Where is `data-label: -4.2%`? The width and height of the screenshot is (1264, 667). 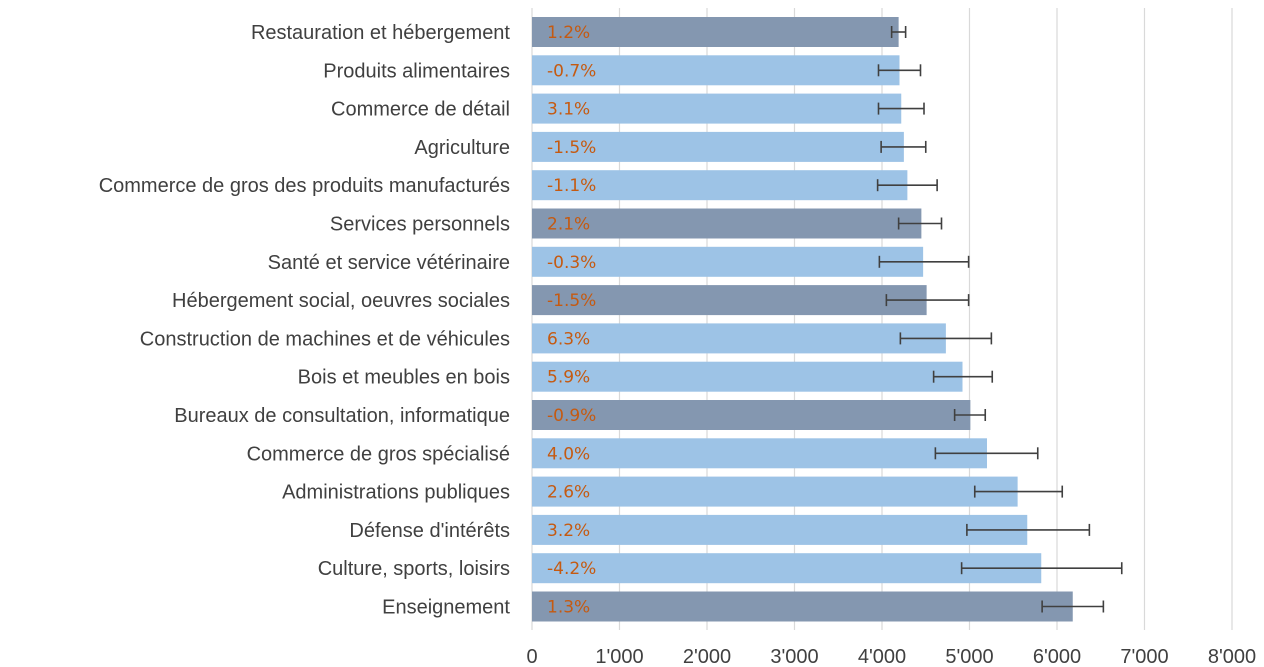
data-label: -4.2% is located at coordinates (571, 569).